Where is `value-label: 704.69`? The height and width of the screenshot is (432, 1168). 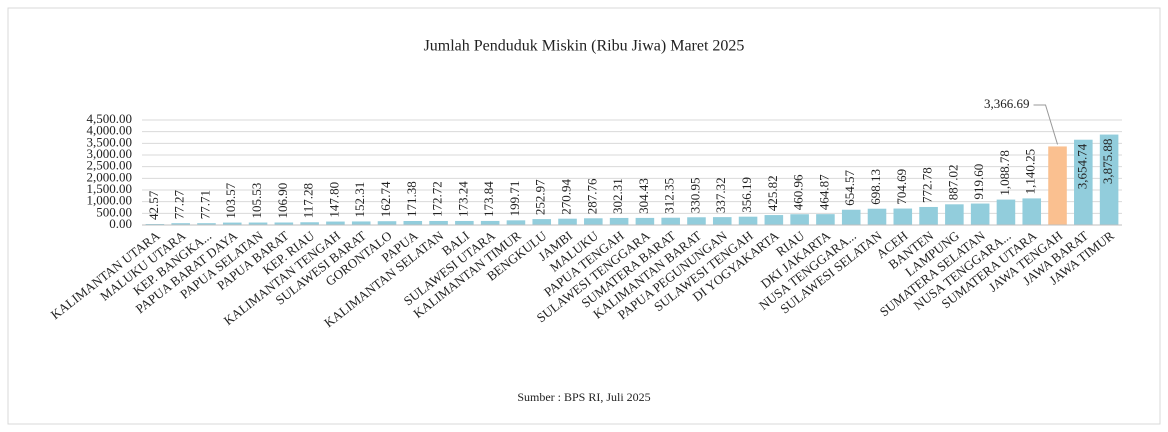 value-label: 704.69 is located at coordinates (901, 187).